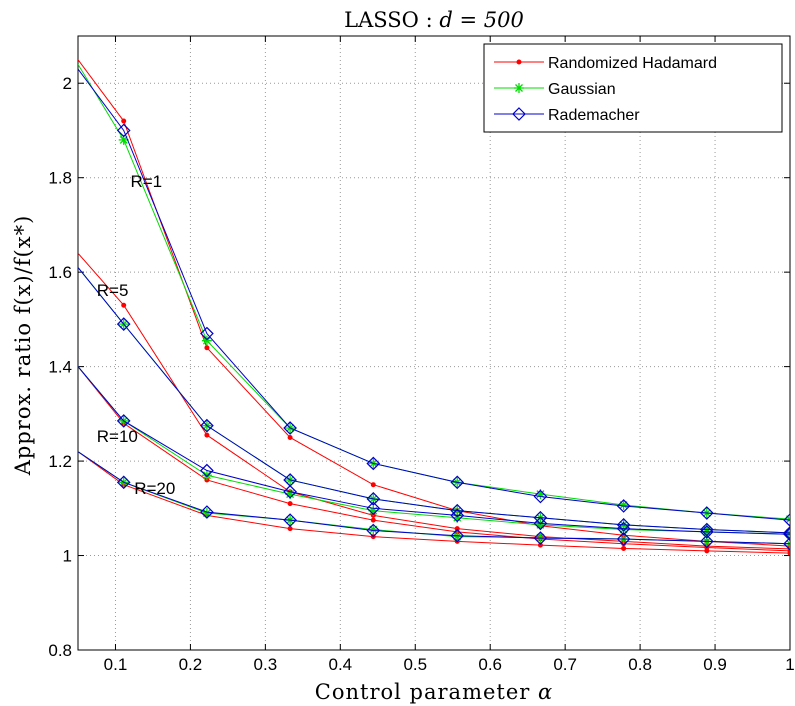 The image size is (795, 706). What do you see at coordinates (490, 664) in the screenshot?
I see `x-tick-label: 0.6` at bounding box center [490, 664].